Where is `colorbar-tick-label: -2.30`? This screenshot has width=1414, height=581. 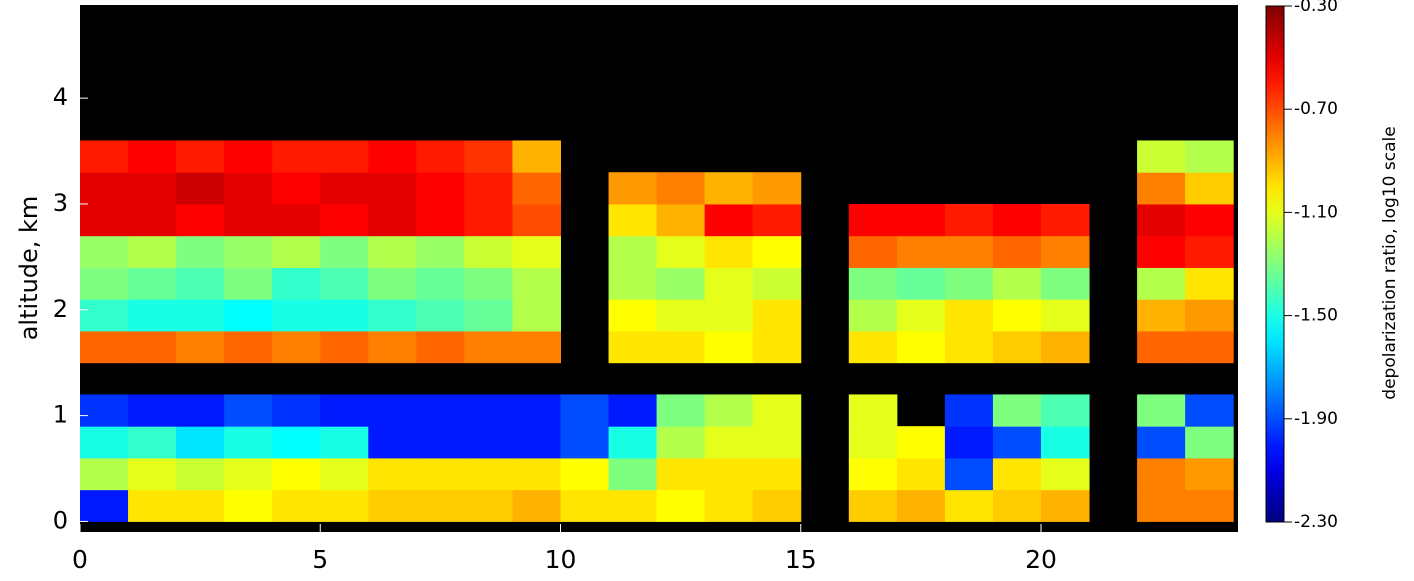 colorbar-tick-label: -2.30 is located at coordinates (1316, 522).